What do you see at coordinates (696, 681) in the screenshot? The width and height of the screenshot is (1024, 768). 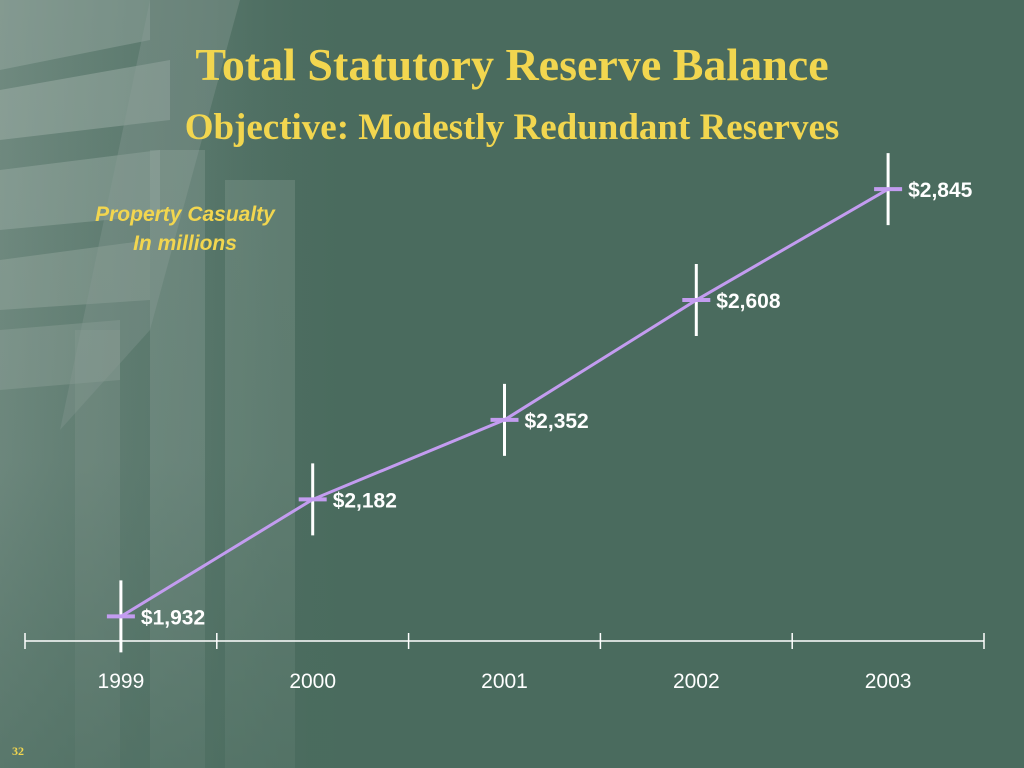 I see `x-tick-label: 2002` at bounding box center [696, 681].